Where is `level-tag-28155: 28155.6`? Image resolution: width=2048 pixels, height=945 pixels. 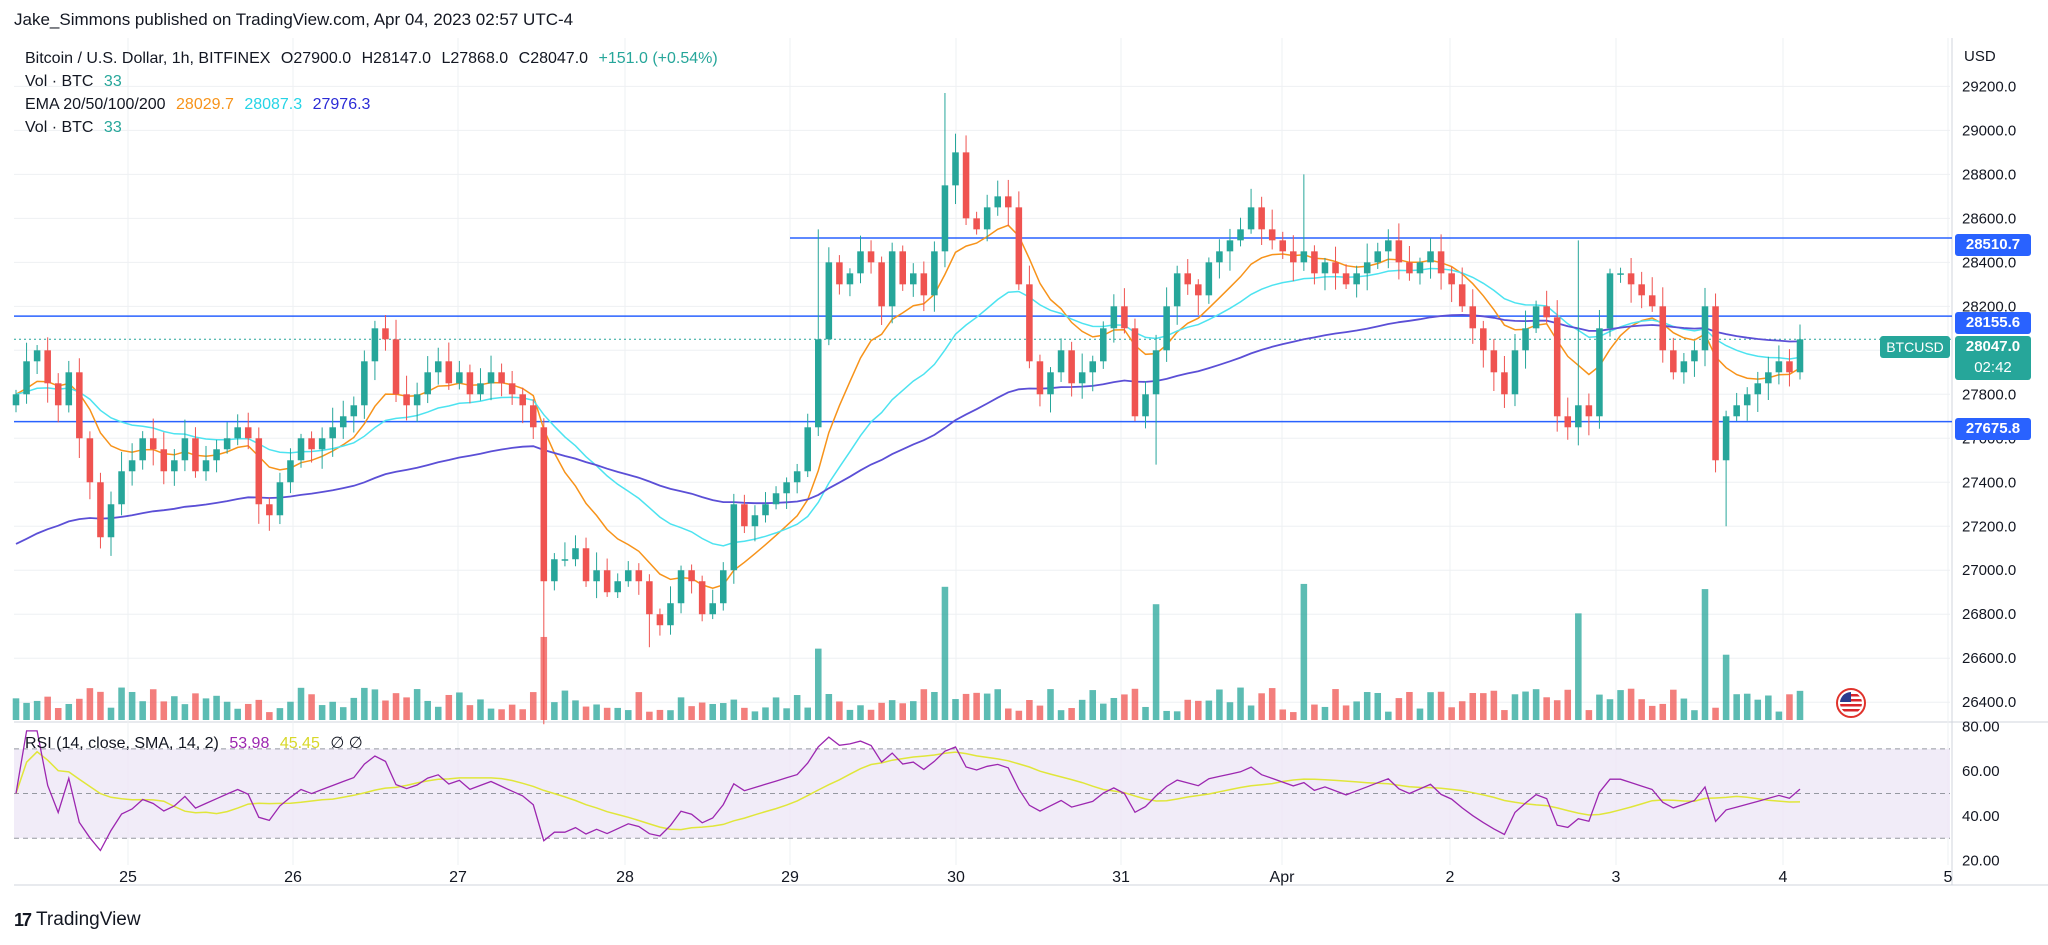 level-tag-28155: 28155.6 is located at coordinates (1993, 323).